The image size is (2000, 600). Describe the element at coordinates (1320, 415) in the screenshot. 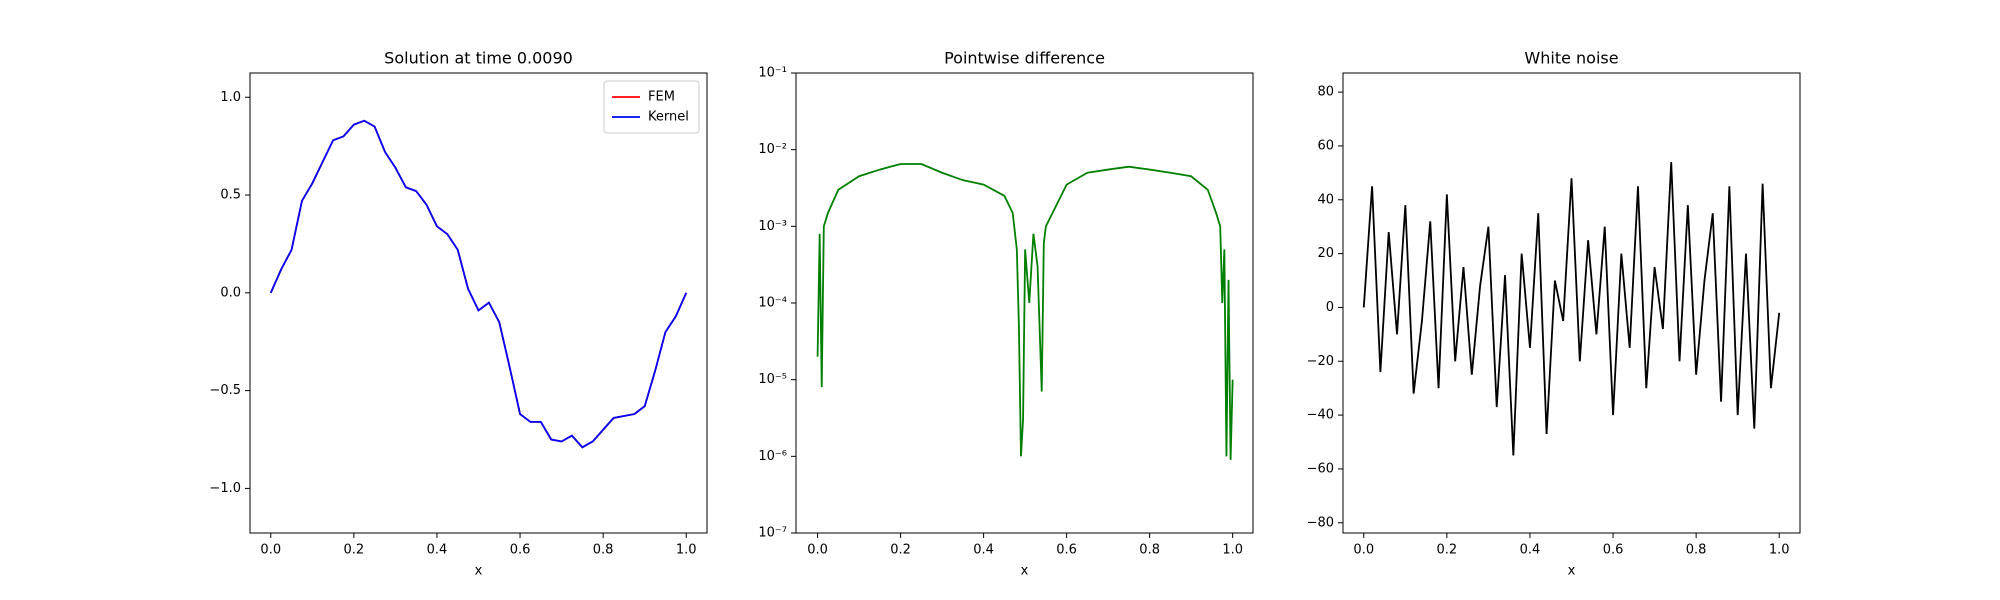

I see `y-tick-label: −40` at that location.